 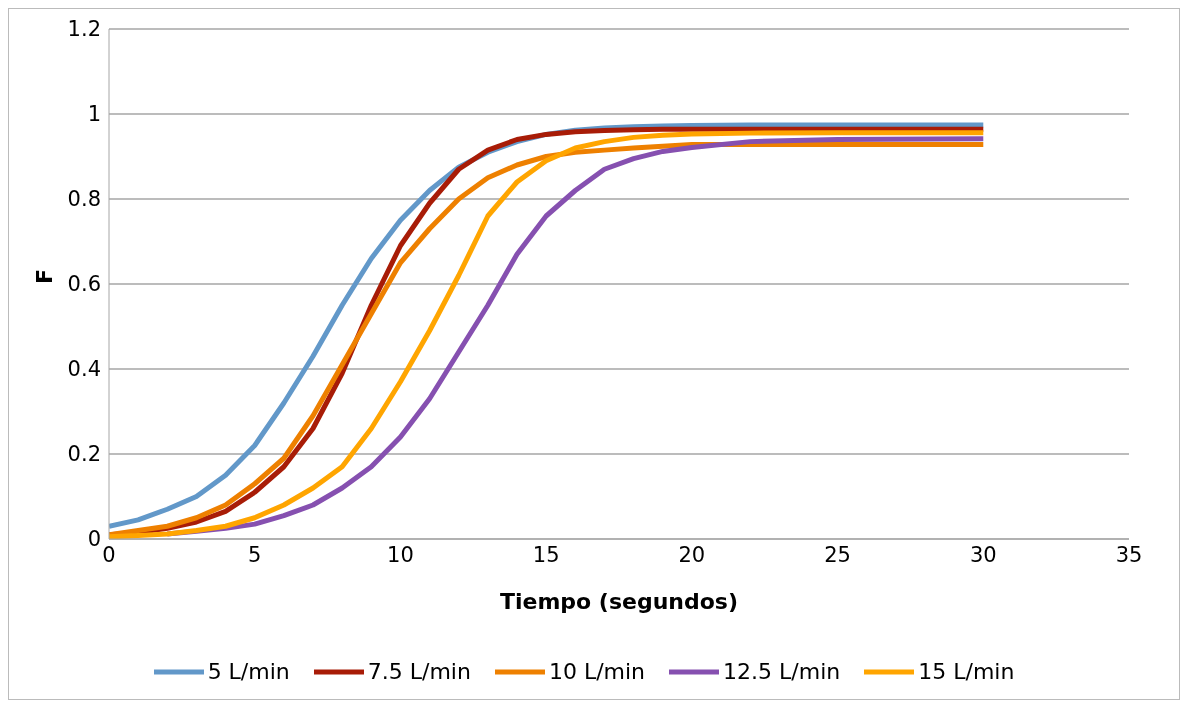 What do you see at coordinates (419, 671) in the screenshot?
I see `legend-label: 7.5 L/min` at bounding box center [419, 671].